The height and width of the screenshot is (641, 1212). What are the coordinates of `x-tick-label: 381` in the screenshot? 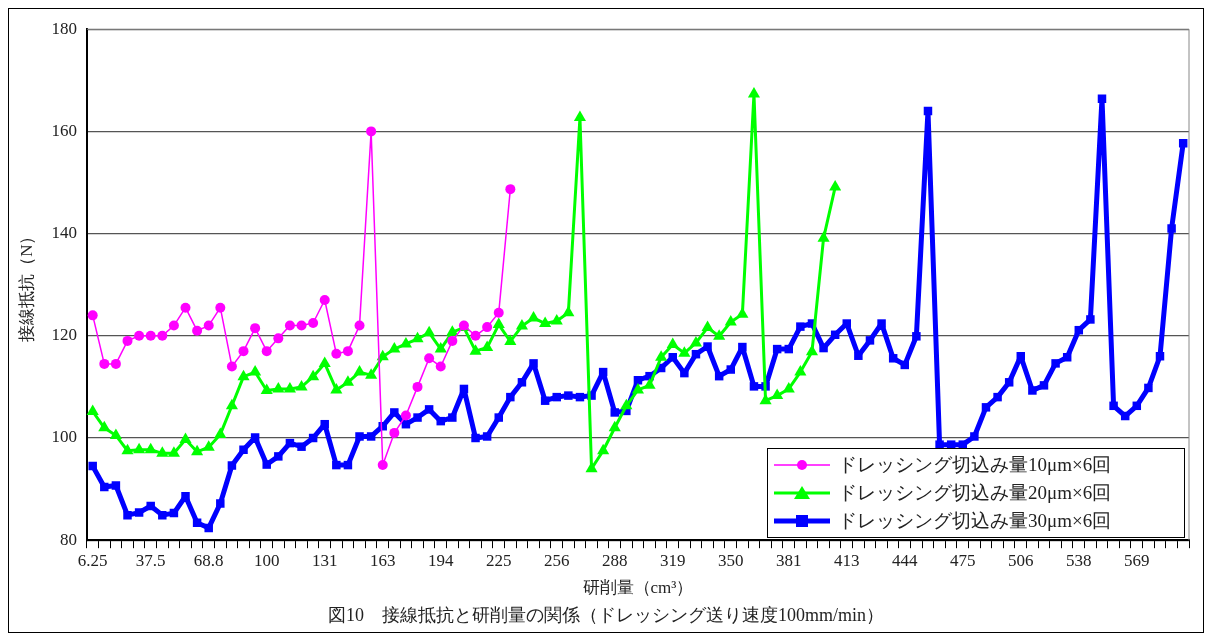 It's located at (789, 560).